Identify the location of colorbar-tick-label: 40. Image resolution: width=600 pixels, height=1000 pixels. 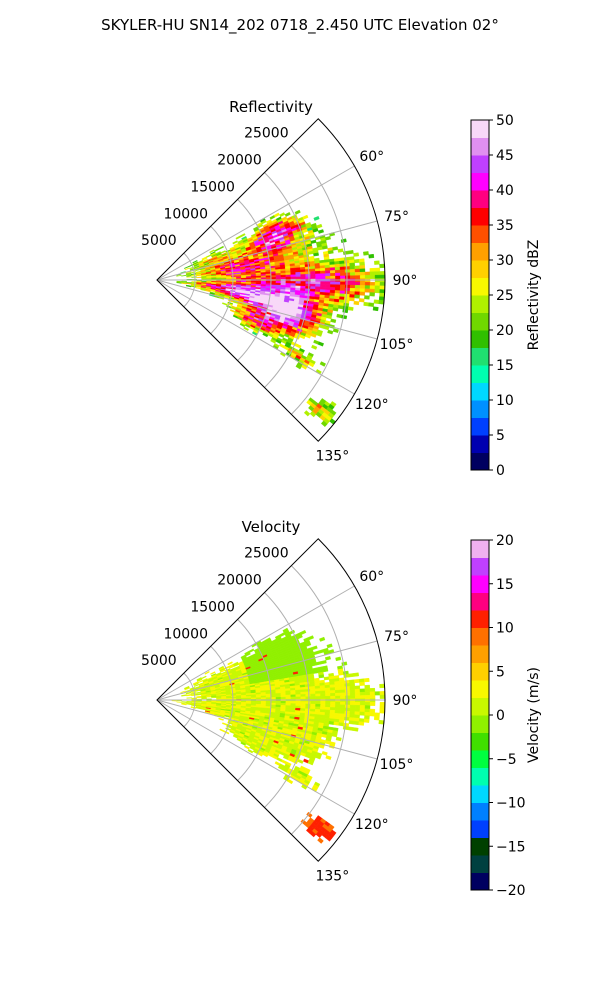
(505, 191).